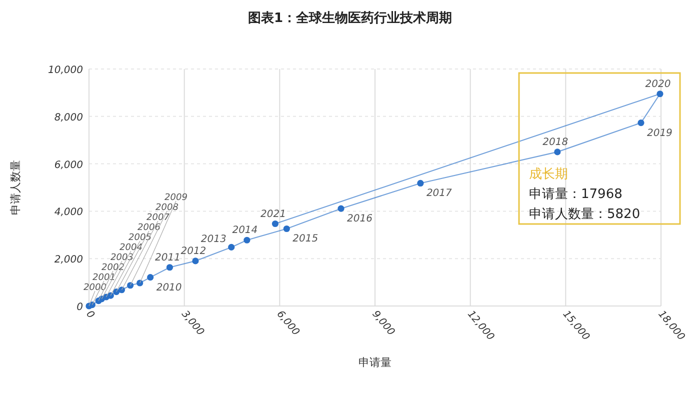 The width and height of the screenshot is (700, 417). What do you see at coordinates (140, 238) in the screenshot?
I see `annotation: 2005` at bounding box center [140, 238].